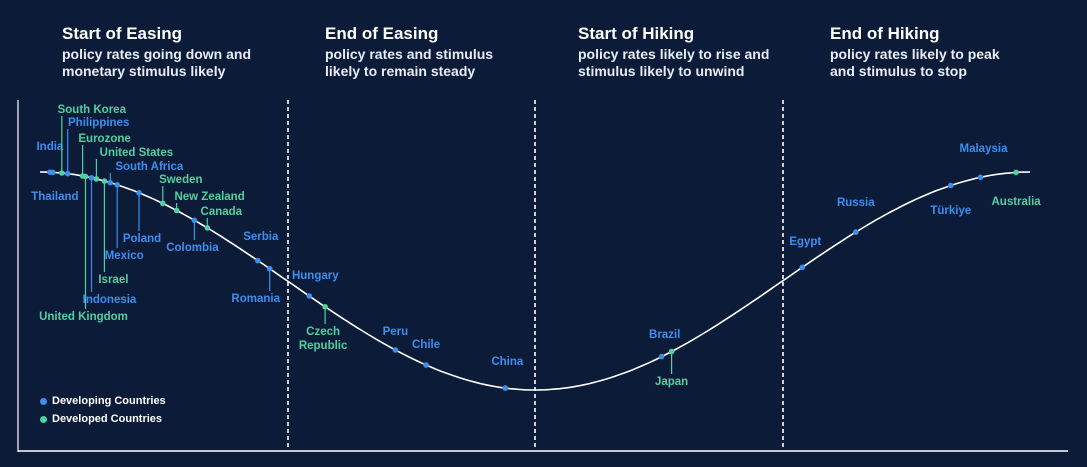 The height and width of the screenshot is (467, 1087). Describe the element at coordinates (980, 177) in the screenshot. I see `point-malaysia` at that location.